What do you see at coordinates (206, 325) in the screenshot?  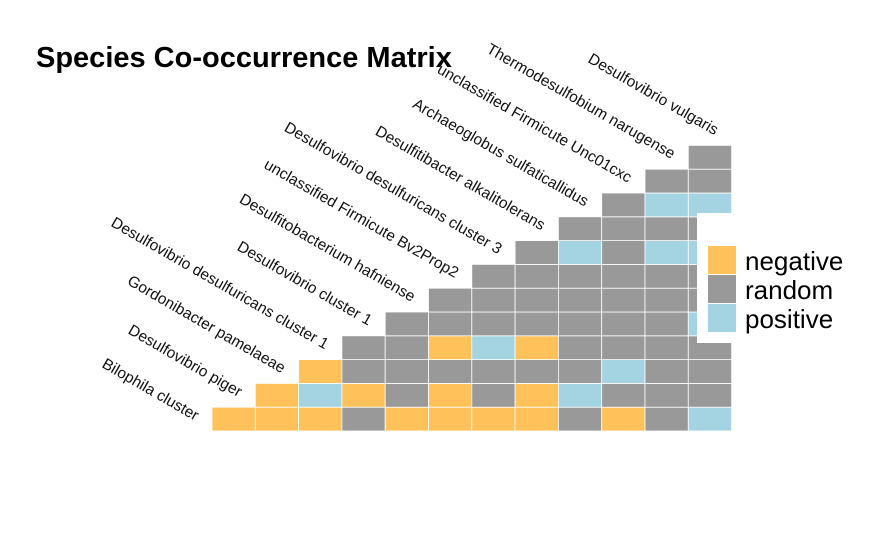 I see `species-label: Gordonibacter pamelaeae` at bounding box center [206, 325].